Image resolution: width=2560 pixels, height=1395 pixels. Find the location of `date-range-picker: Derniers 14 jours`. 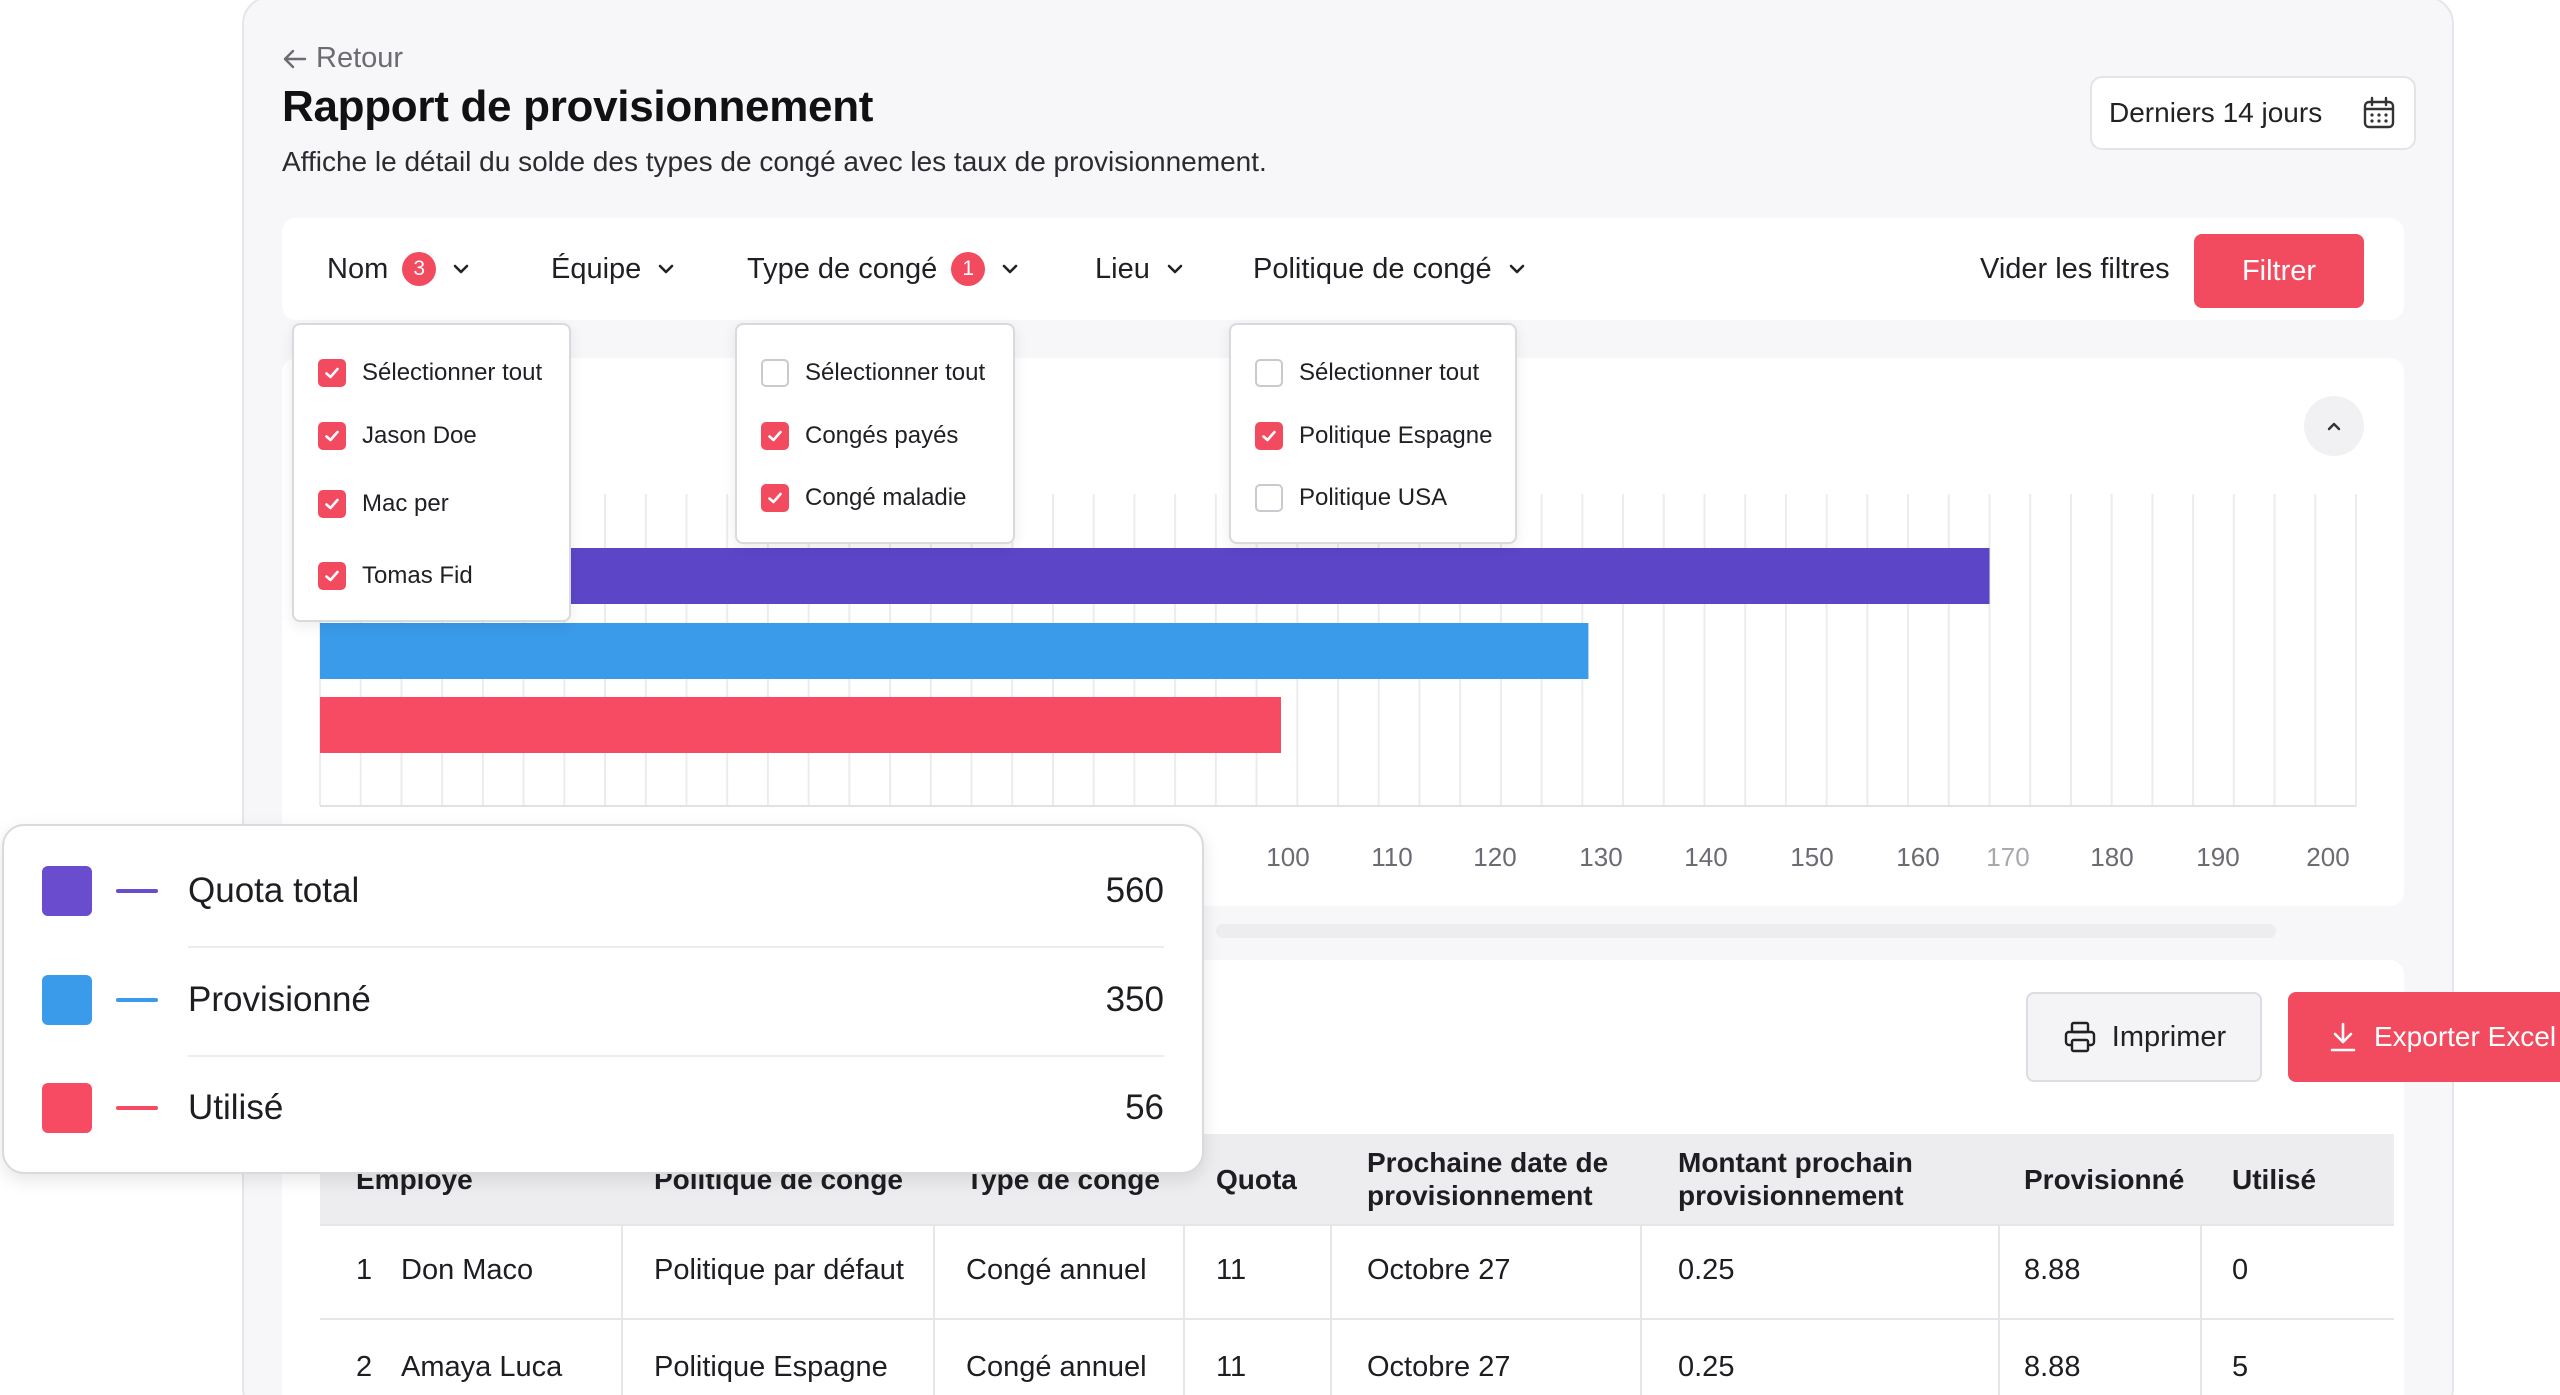

date-range-picker: Derniers 14 jours is located at coordinates (2253, 113).